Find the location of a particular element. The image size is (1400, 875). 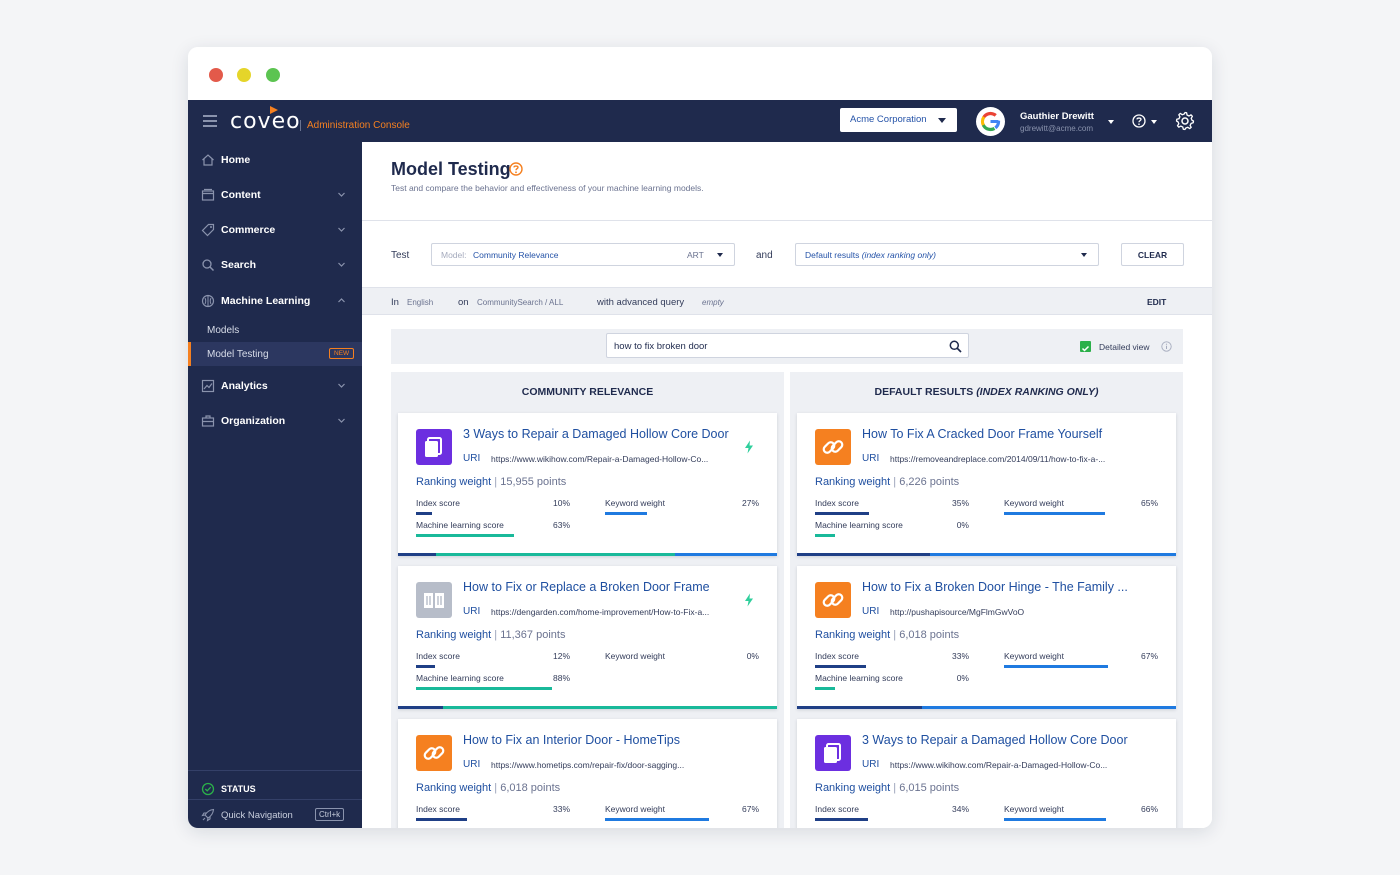

check-icon is located at coordinates (1085, 348).